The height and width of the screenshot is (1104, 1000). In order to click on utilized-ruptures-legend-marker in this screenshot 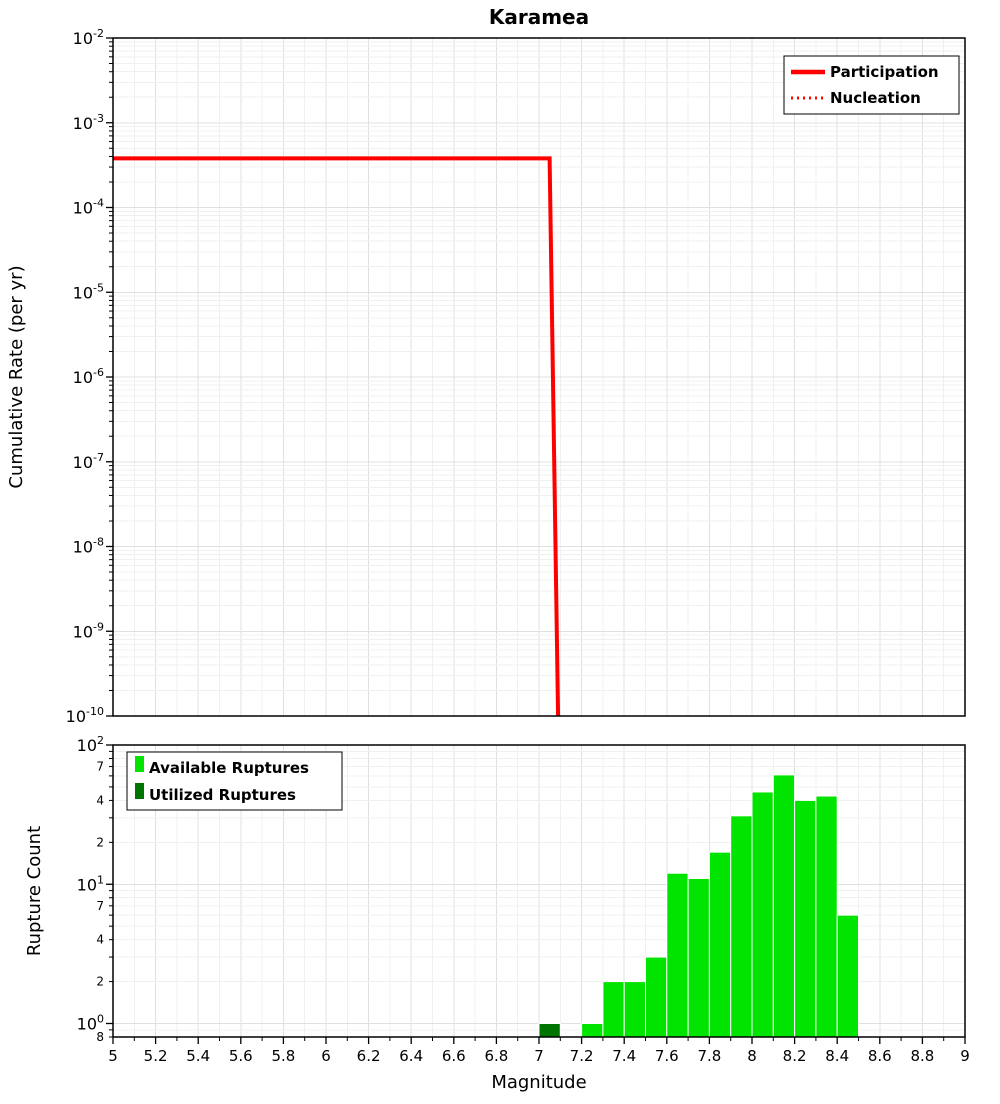, I will do `click(139, 791)`.